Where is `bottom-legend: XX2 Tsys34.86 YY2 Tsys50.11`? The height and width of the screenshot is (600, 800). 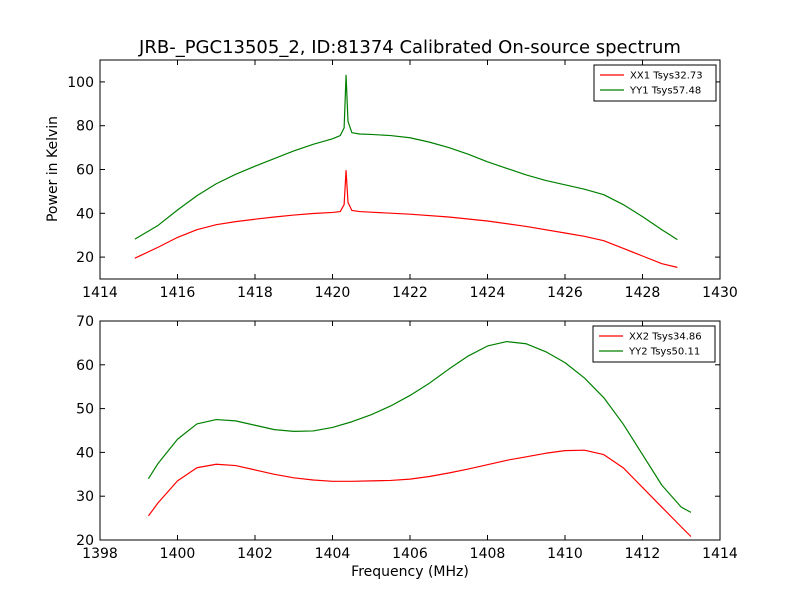 bottom-legend: XX2 Tsys34.86 YY2 Tsys50.11 is located at coordinates (654, 344).